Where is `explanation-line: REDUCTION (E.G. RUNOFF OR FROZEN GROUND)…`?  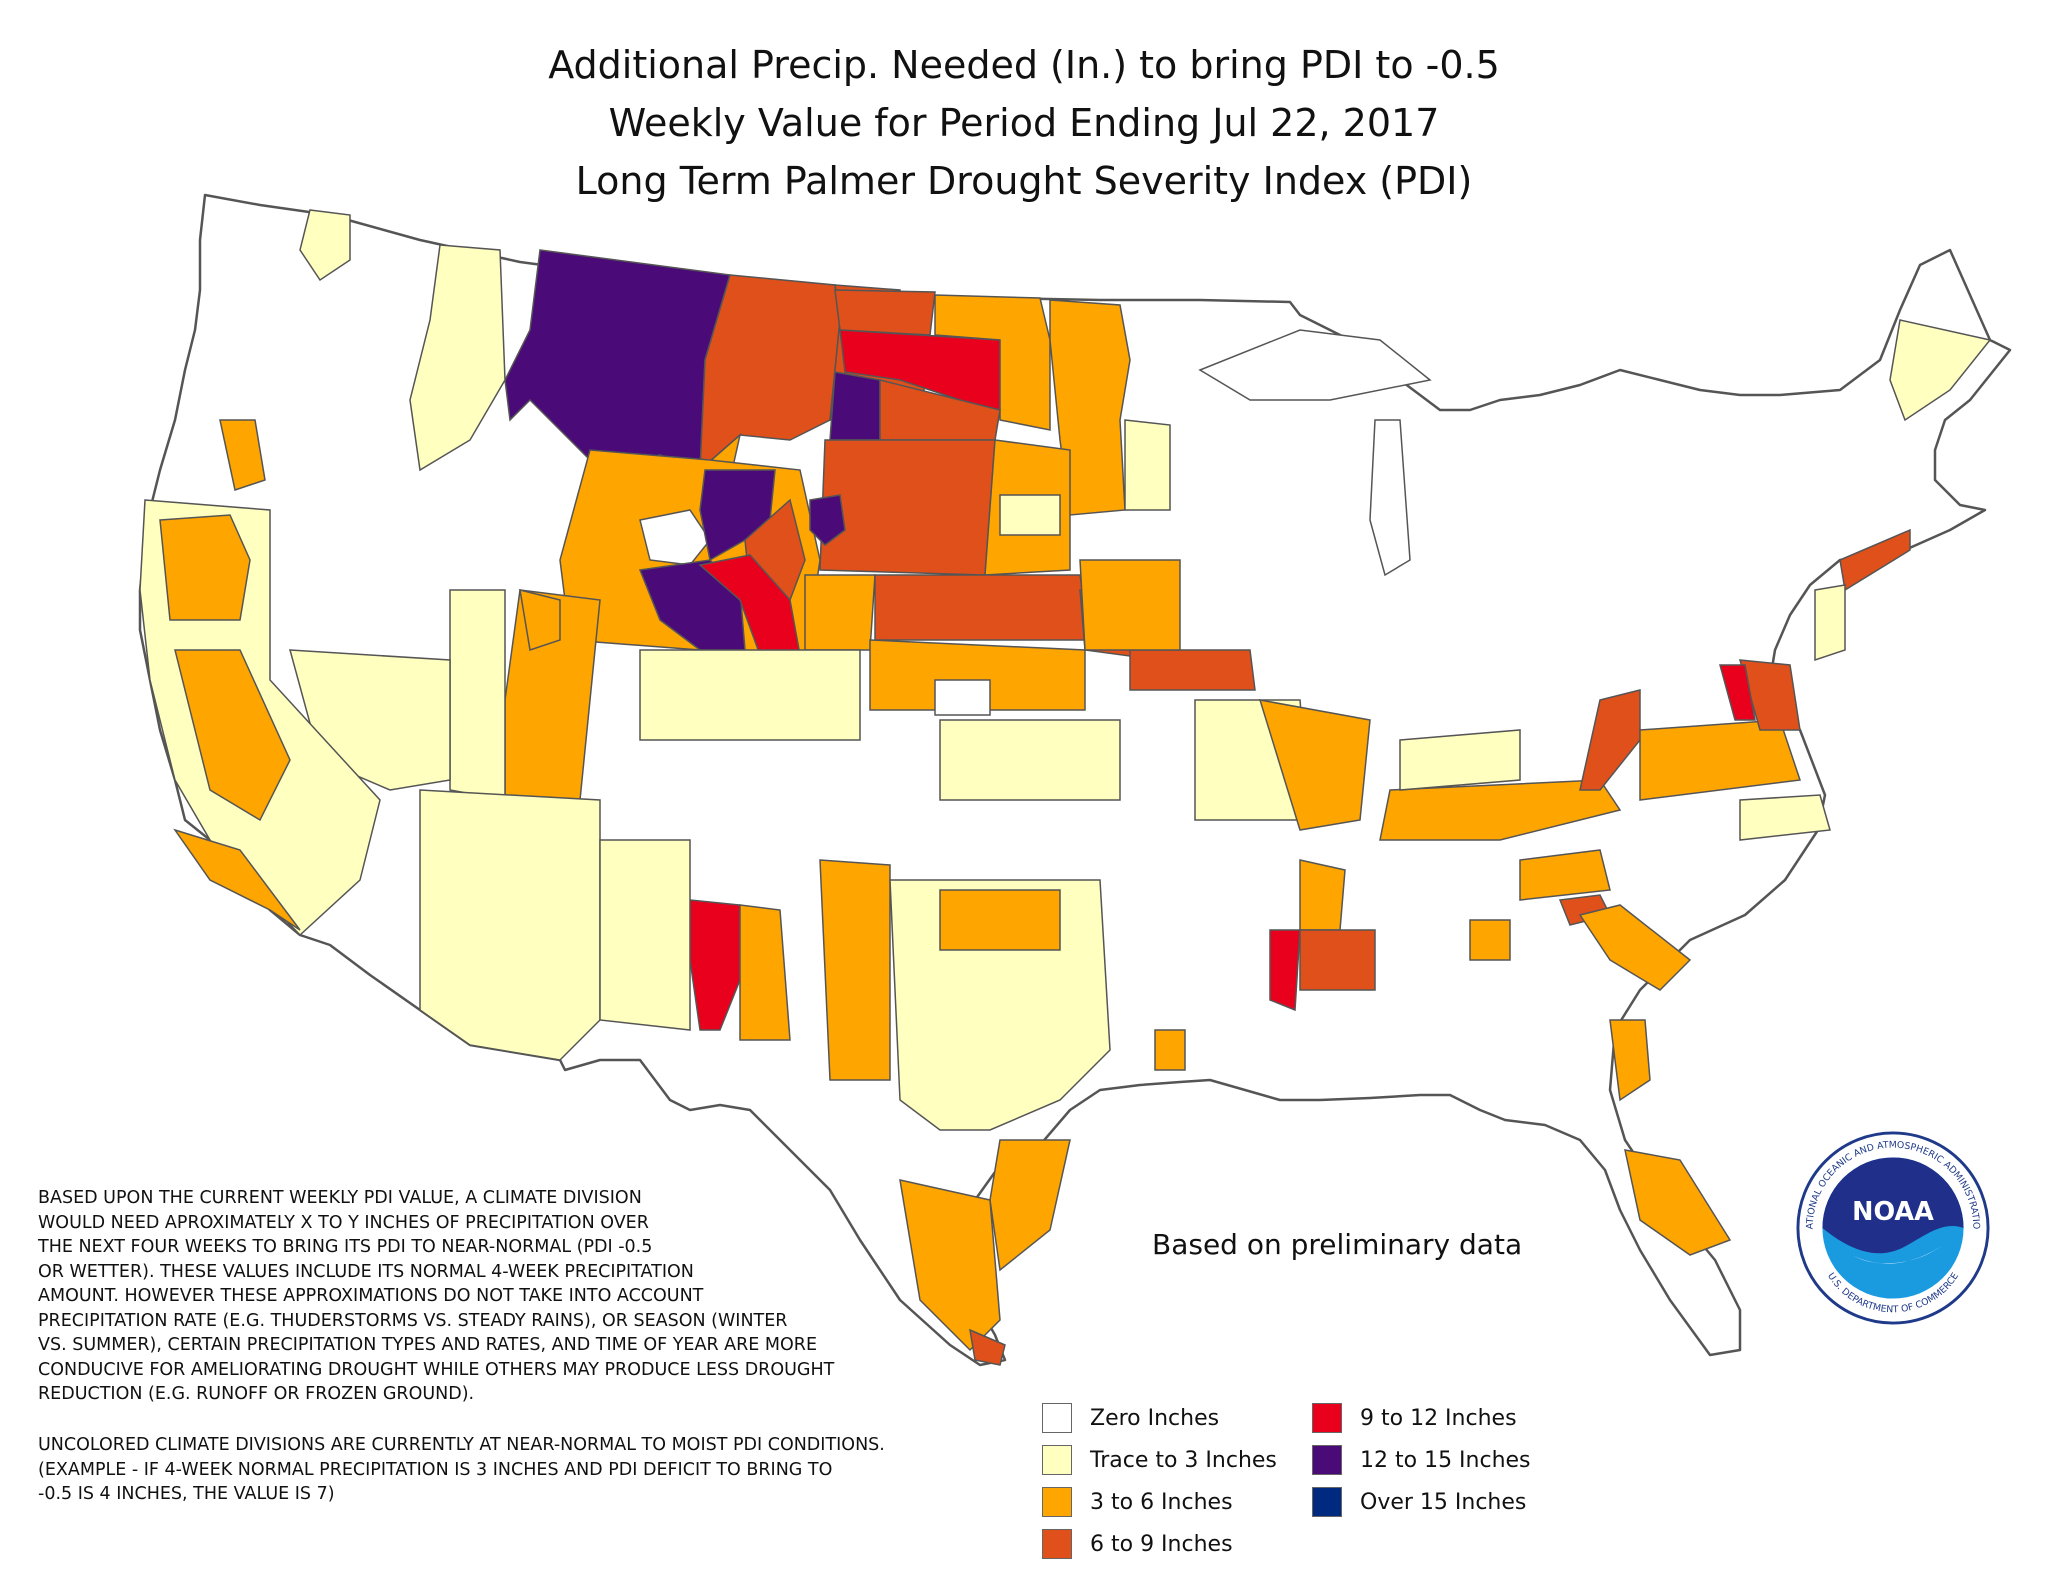
explanation-line: REDUCTION (E.G. RUNOFF OR FROZEN GROUND)… is located at coordinates (256, 1394).